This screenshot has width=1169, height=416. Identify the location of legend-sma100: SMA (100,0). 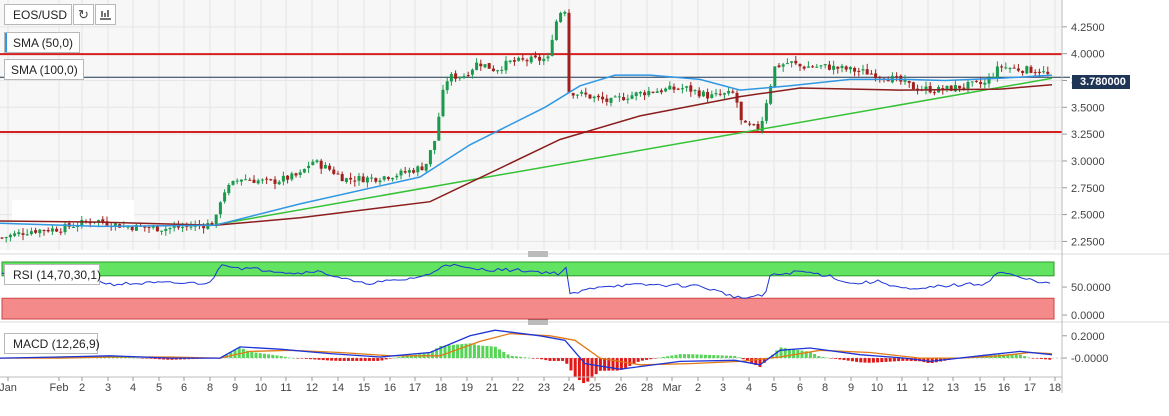
(44, 69).